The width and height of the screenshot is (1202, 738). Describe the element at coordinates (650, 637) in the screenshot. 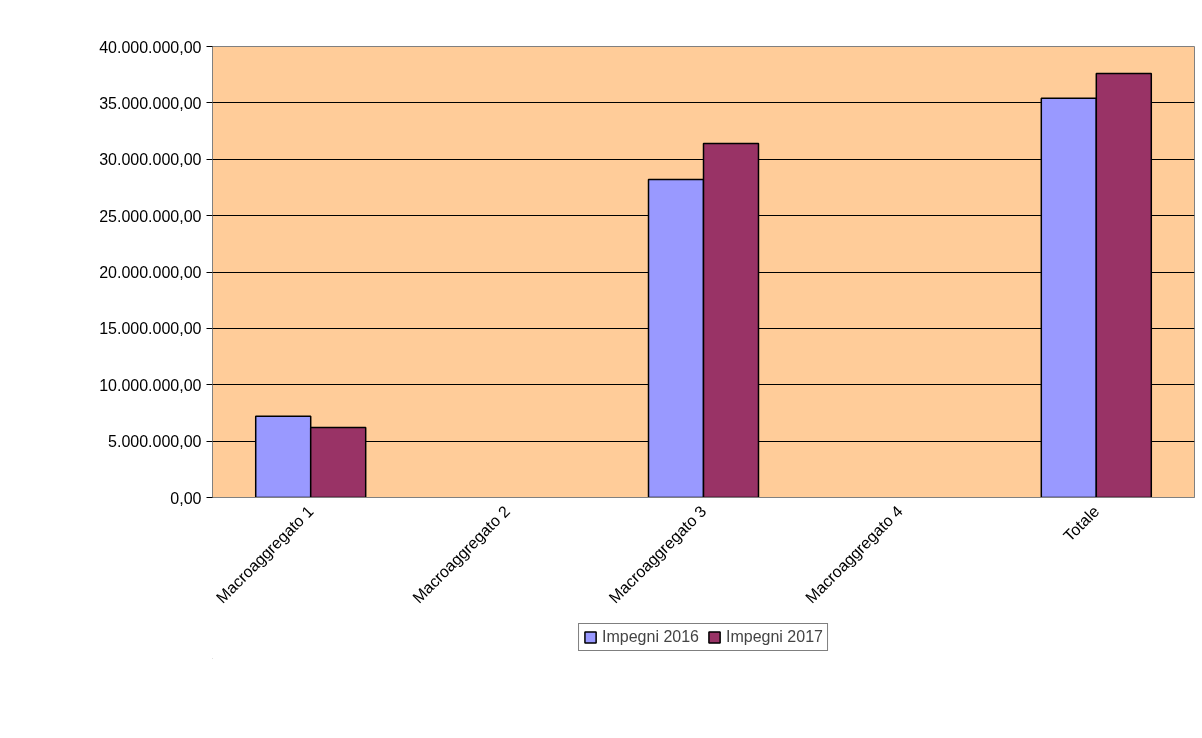

I see `legend-label: Impegni 2016` at that location.